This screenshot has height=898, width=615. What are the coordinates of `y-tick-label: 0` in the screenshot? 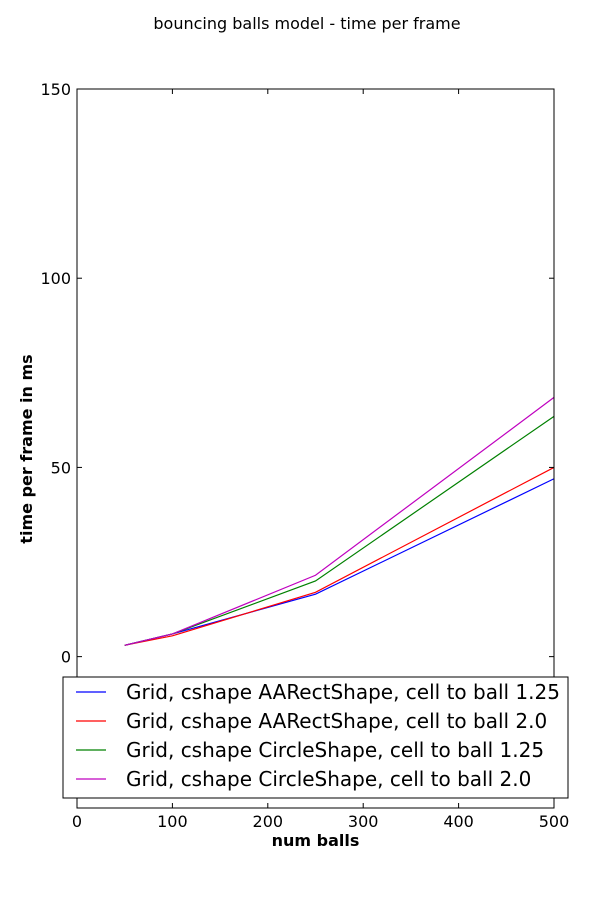 It's located at (66, 657).